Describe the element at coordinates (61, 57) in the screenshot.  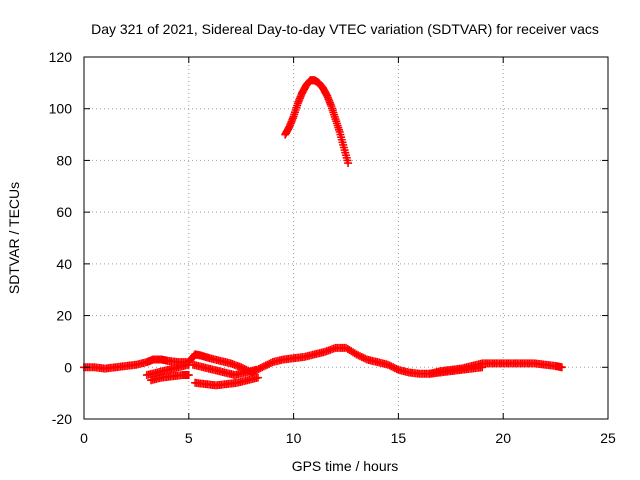
I see `y-tick-label: 120` at that location.